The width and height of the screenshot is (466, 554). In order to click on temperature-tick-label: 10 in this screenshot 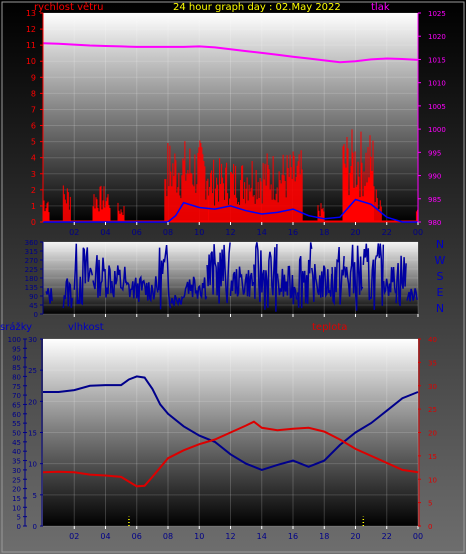, I will do `click(432, 480)`.